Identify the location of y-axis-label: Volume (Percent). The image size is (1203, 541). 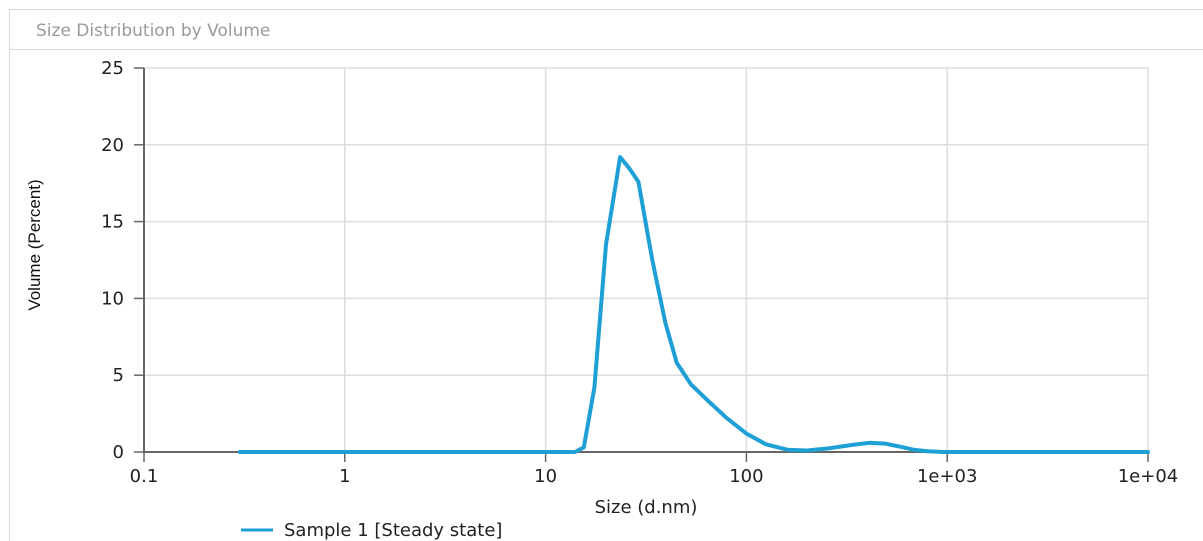
(34, 244).